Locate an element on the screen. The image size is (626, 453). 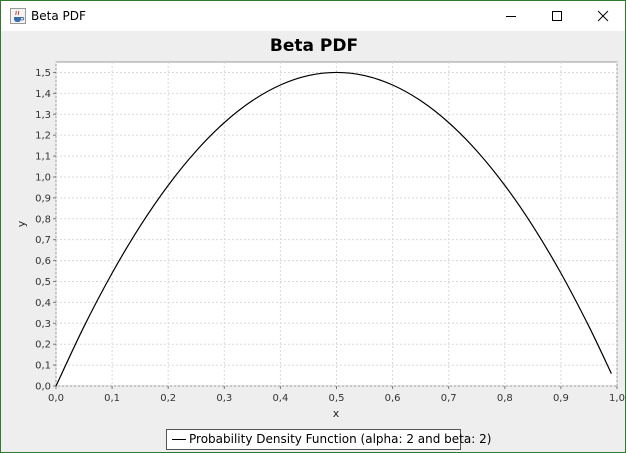
x-axis: 0,0 0,1 0,2 0,3 0,4 0,5 0,6 0,7 0,8 0,9 1,0 is located at coordinates (336, 395).